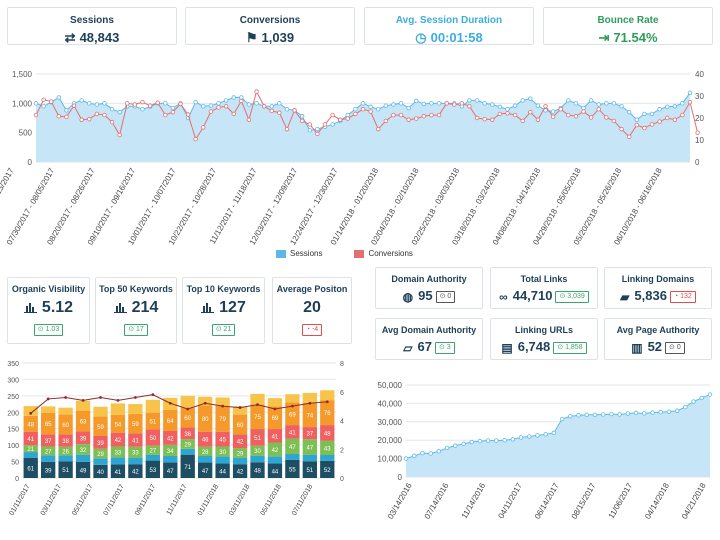 The width and height of the screenshot is (720, 540). What do you see at coordinates (448, 347) in the screenshot?
I see `badge-value: 3` at bounding box center [448, 347].